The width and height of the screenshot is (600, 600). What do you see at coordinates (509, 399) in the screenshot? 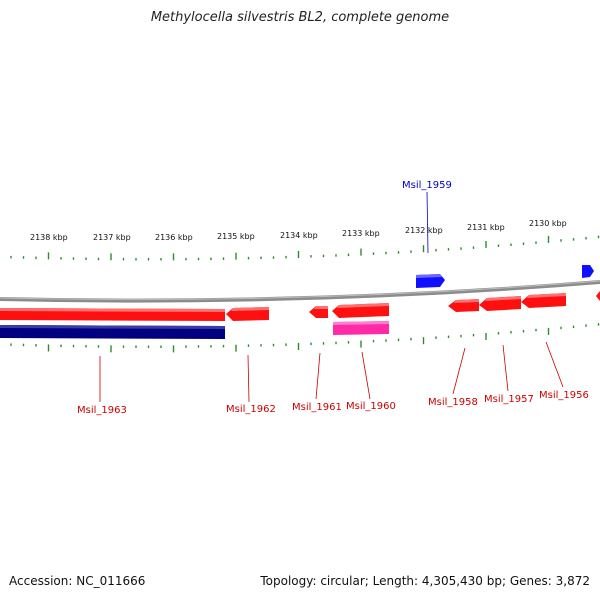
I see `gene-label-msil-1957: Msil_1957` at bounding box center [509, 399].